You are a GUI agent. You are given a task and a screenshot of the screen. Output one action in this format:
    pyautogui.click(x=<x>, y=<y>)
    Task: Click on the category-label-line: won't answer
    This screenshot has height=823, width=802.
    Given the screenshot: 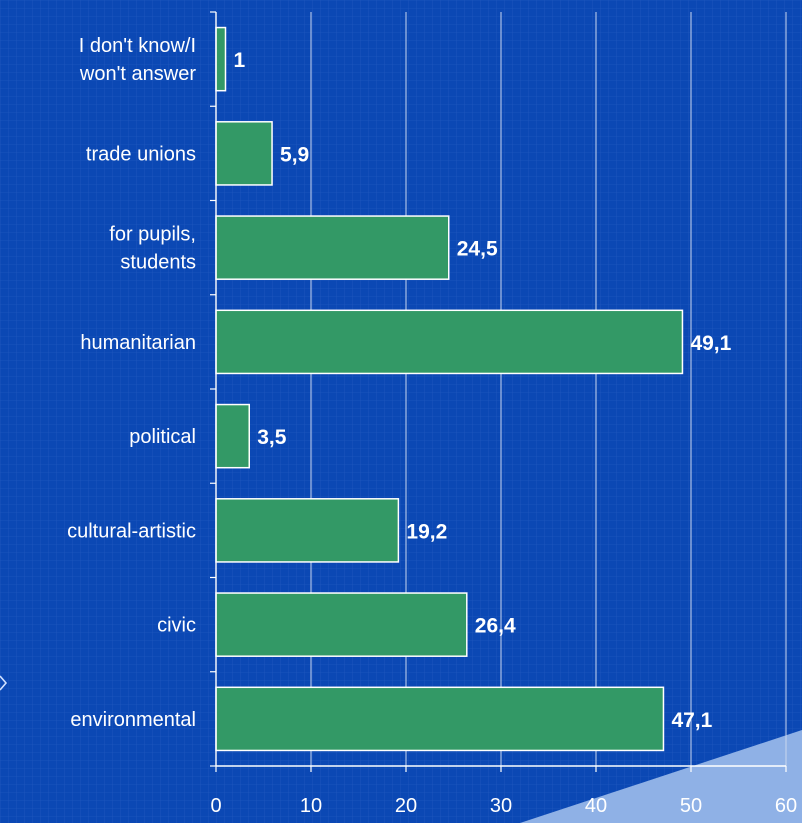 What is the action you would take?
    pyautogui.click(x=137, y=74)
    